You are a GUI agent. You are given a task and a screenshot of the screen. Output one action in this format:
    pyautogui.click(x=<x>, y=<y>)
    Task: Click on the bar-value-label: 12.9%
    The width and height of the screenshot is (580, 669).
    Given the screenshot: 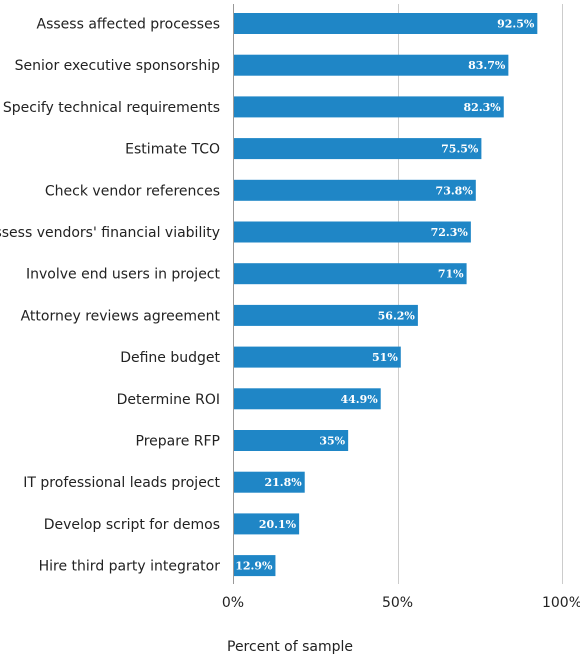 What is the action you would take?
    pyautogui.click(x=254, y=566)
    